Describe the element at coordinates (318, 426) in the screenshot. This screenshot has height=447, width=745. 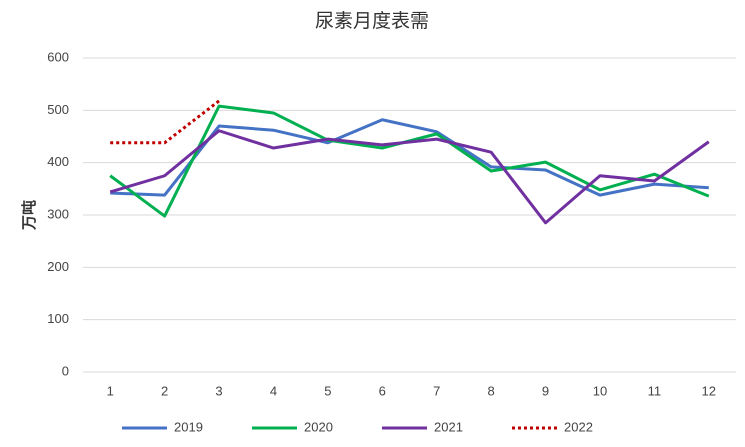
I see `legend-label: 2020` at that location.